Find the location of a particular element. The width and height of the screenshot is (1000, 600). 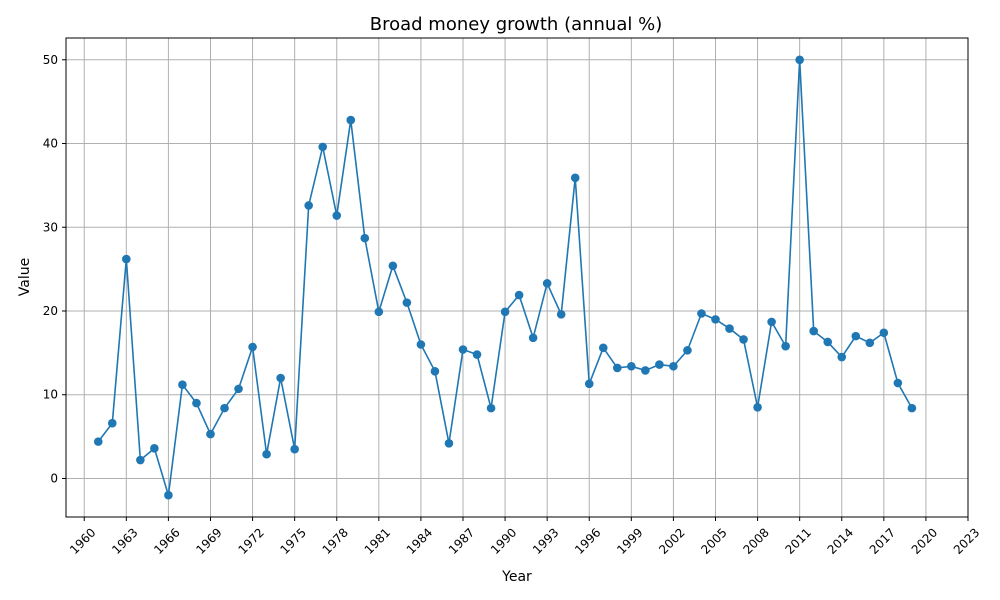

y-tick-label: 20 is located at coordinates (50, 311).